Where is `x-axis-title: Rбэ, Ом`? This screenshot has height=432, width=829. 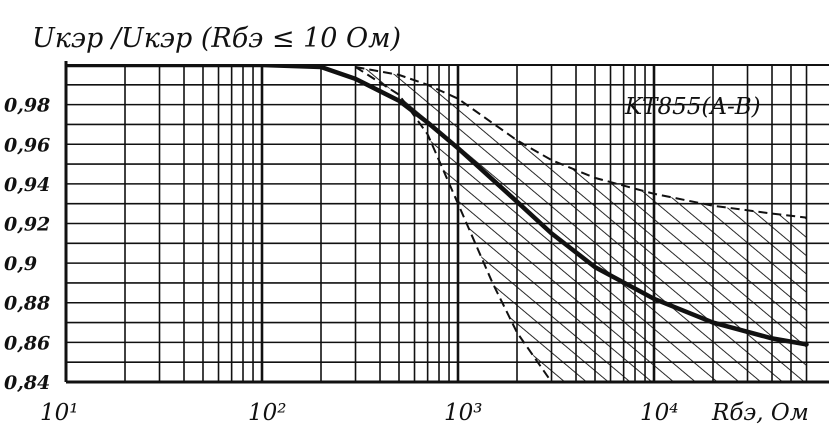 x-axis-title: Rбэ, Ом is located at coordinates (760, 413).